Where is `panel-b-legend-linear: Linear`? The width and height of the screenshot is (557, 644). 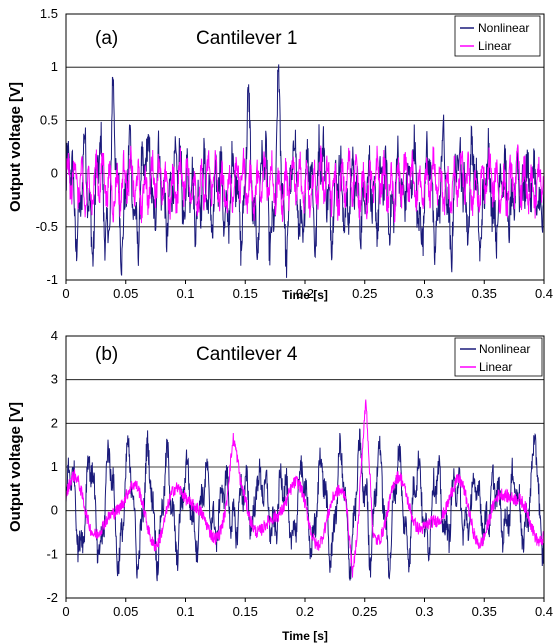
panel-b-legend-linear: Linear is located at coordinates (495, 367).